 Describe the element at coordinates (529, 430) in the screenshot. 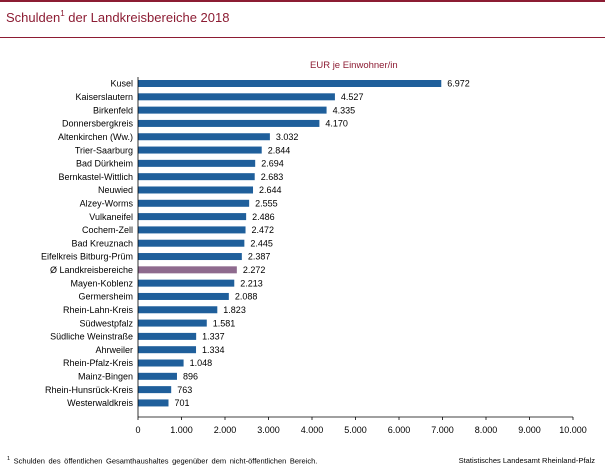

I see `x-tick-label: 9.000` at that location.